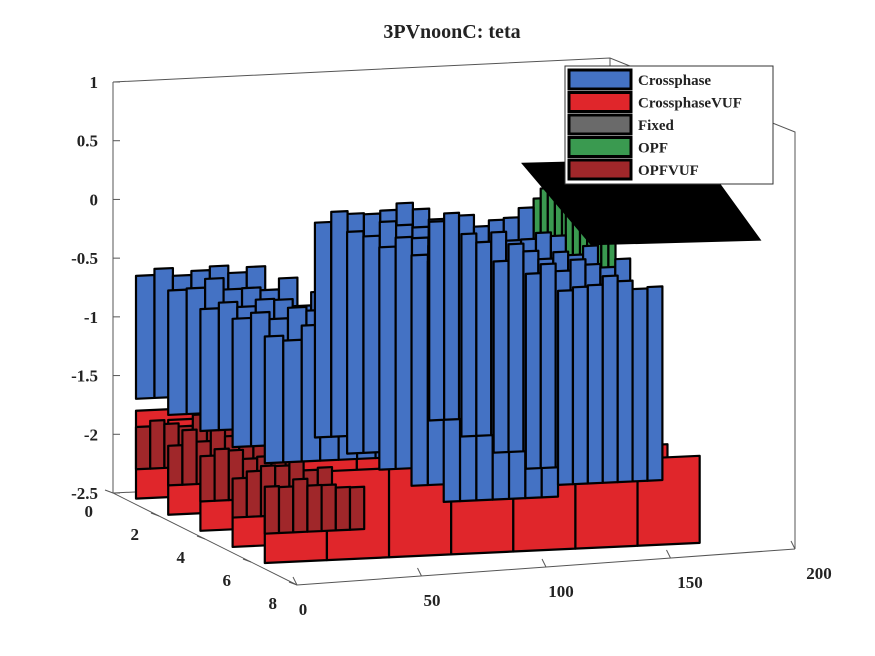 This screenshot has width=875, height=656. What do you see at coordinates (303, 609) in the screenshot?
I see `x-tick-label: 0` at bounding box center [303, 609].